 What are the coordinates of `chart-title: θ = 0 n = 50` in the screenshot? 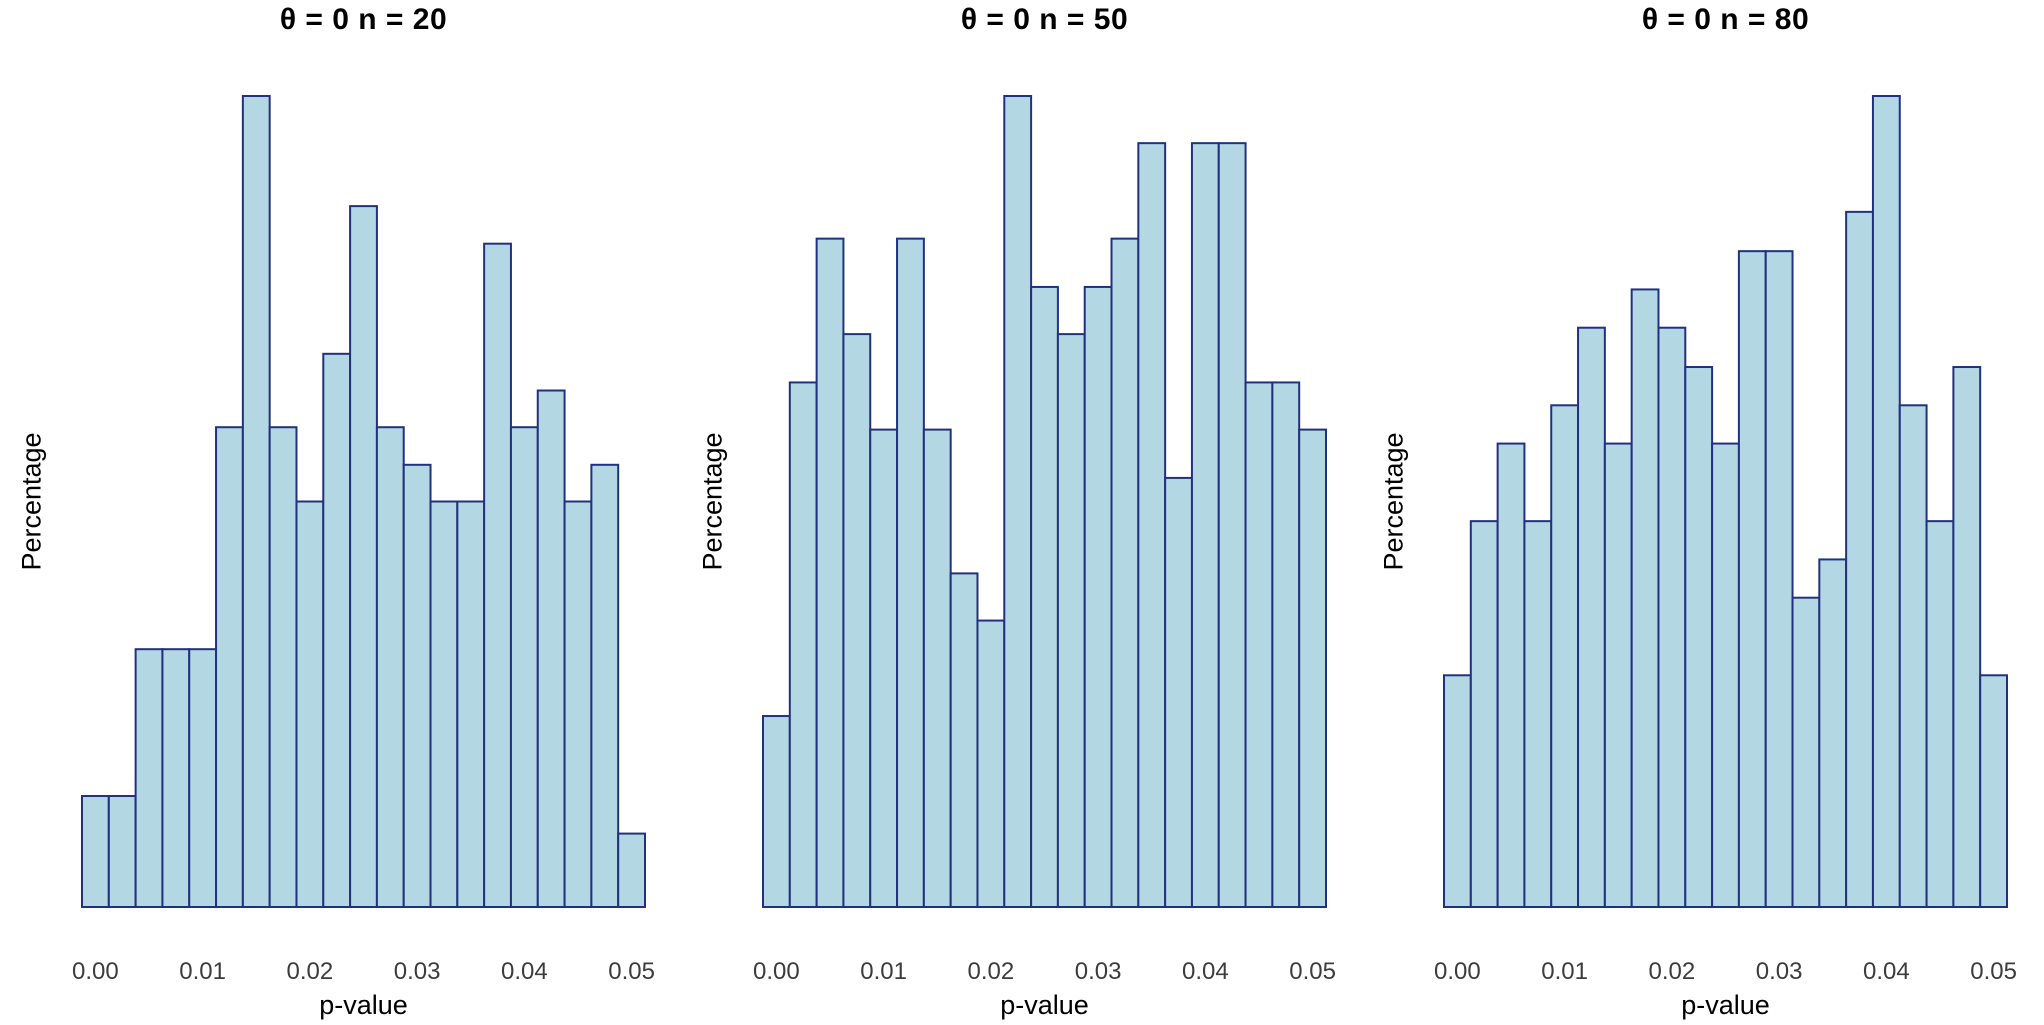 It's located at (1044, 19).